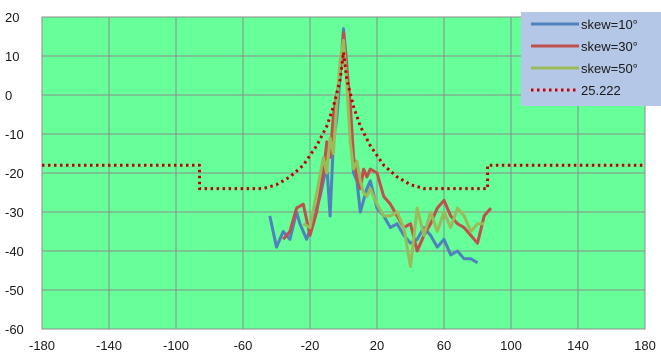  Describe the element at coordinates (14, 173) in the screenshot. I see `y-tick-label: -20` at that location.